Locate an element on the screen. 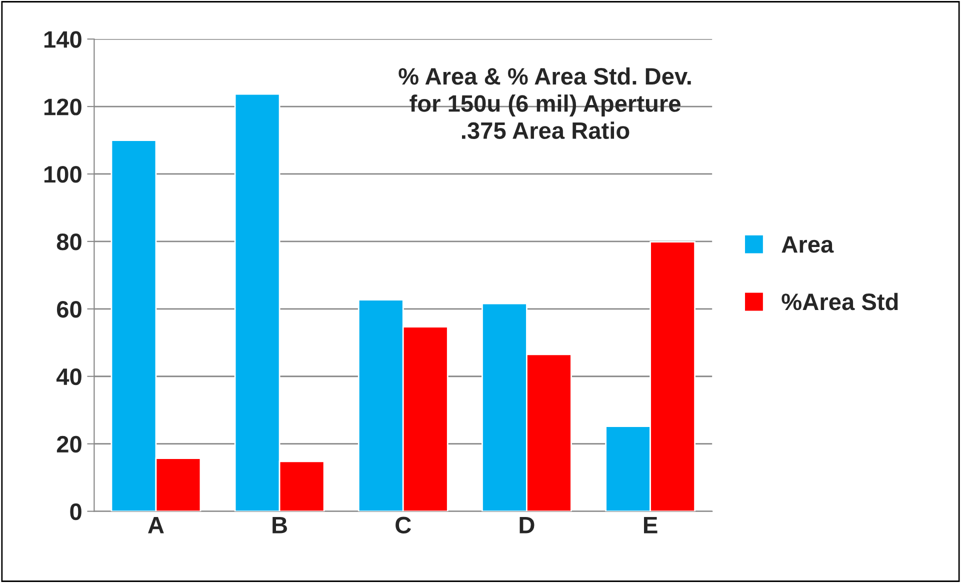  x-tick-label: B is located at coordinates (280, 525).